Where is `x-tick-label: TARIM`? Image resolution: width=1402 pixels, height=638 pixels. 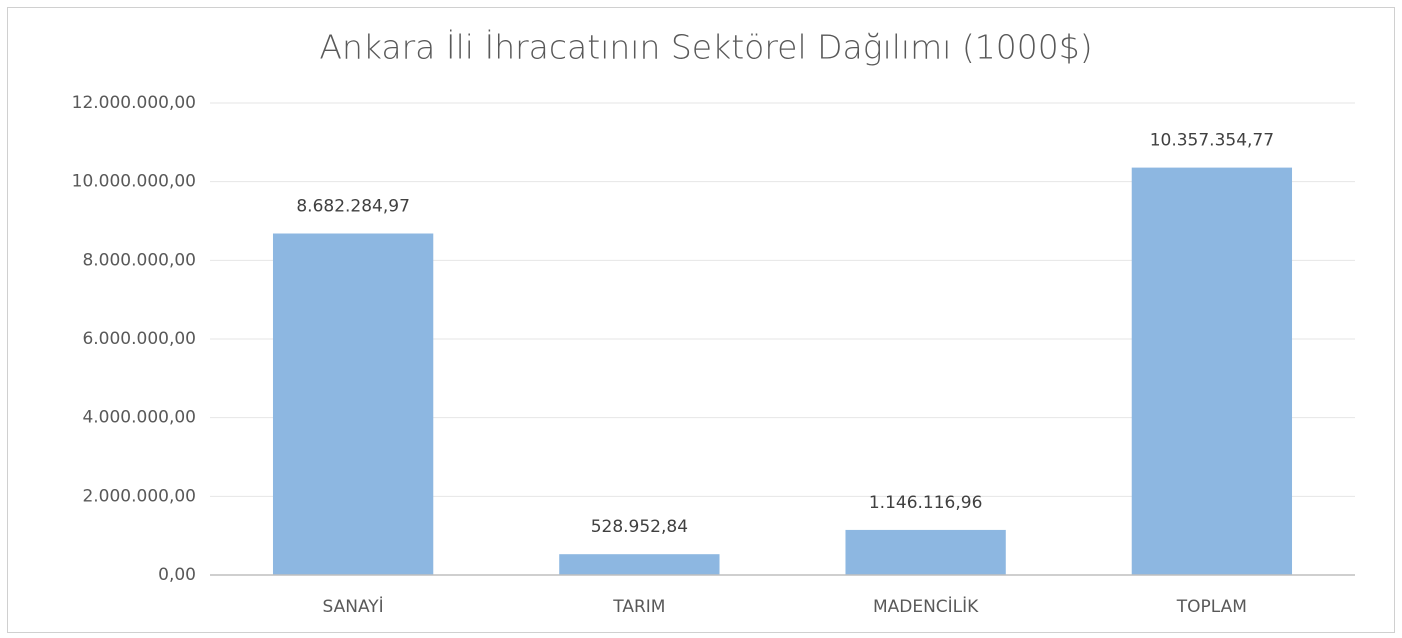 x-tick-label: TARIM is located at coordinates (638, 607).